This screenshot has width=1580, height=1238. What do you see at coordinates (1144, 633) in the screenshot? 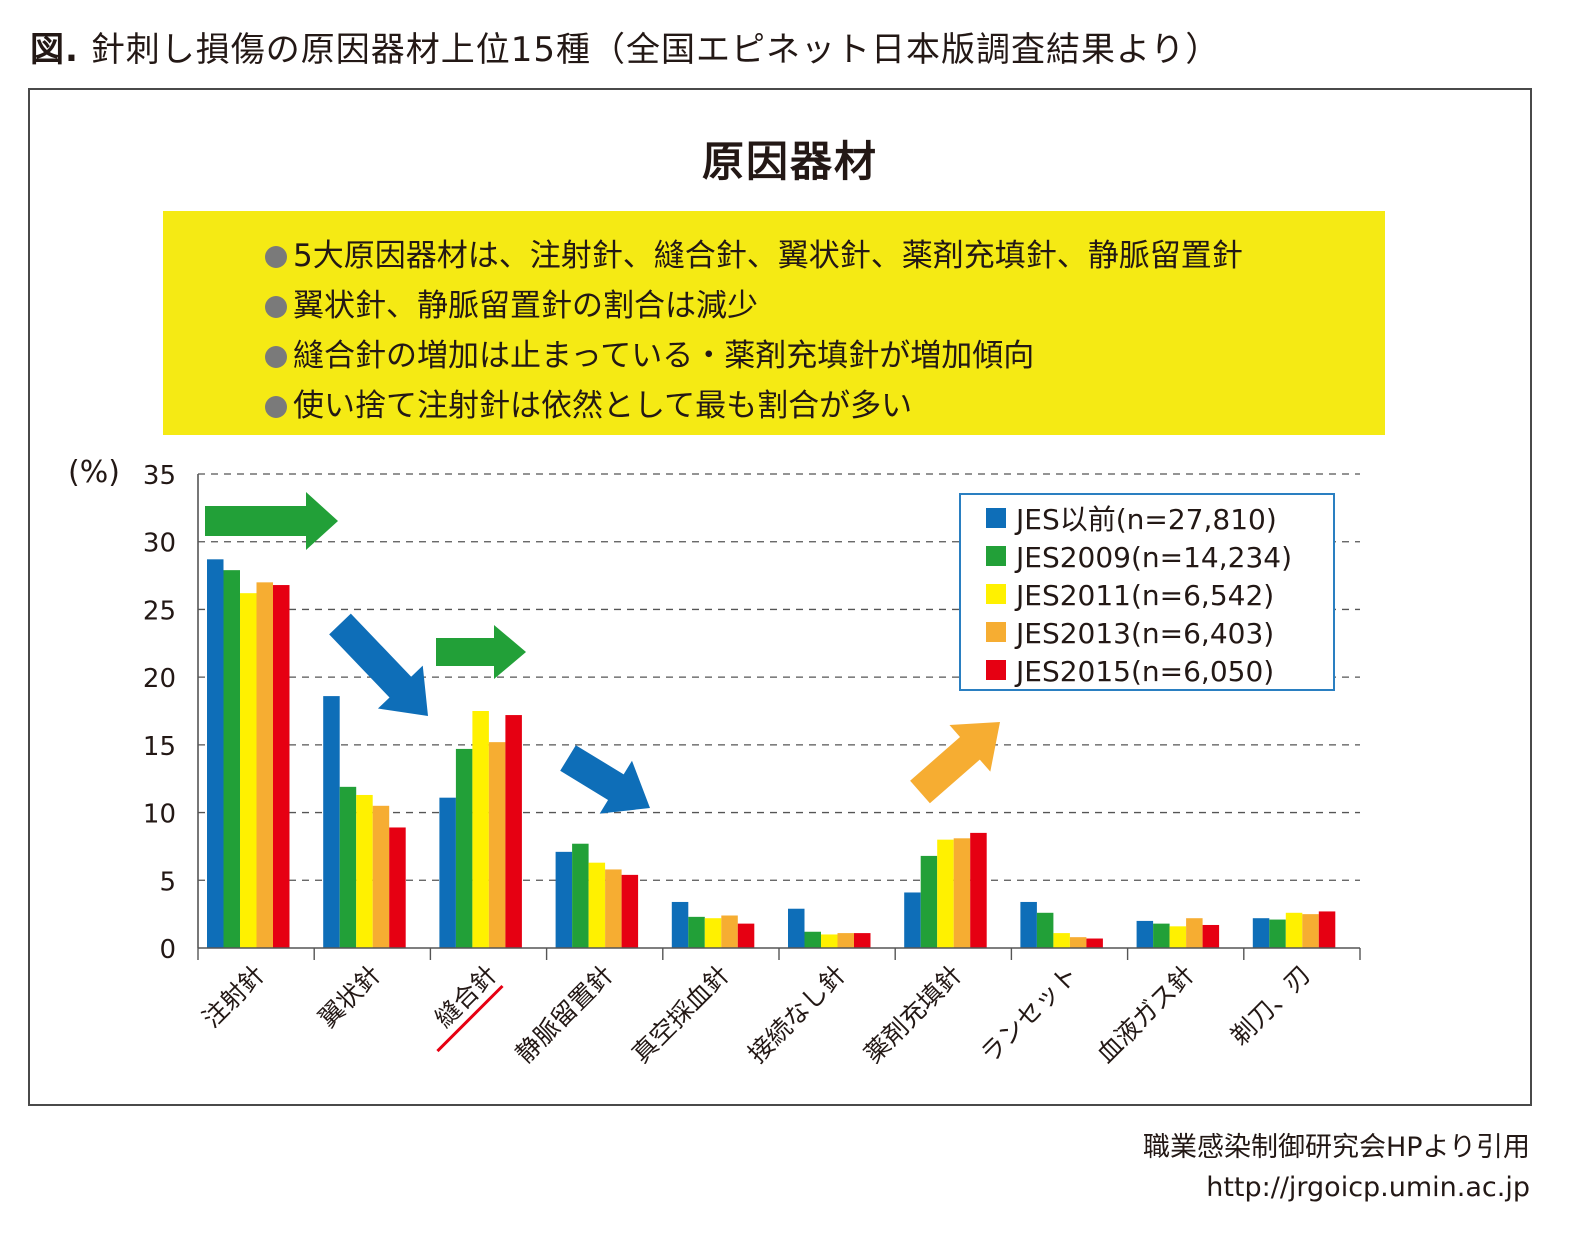
I see `legend-label: JES2013(n=6,403)` at bounding box center [1144, 633].